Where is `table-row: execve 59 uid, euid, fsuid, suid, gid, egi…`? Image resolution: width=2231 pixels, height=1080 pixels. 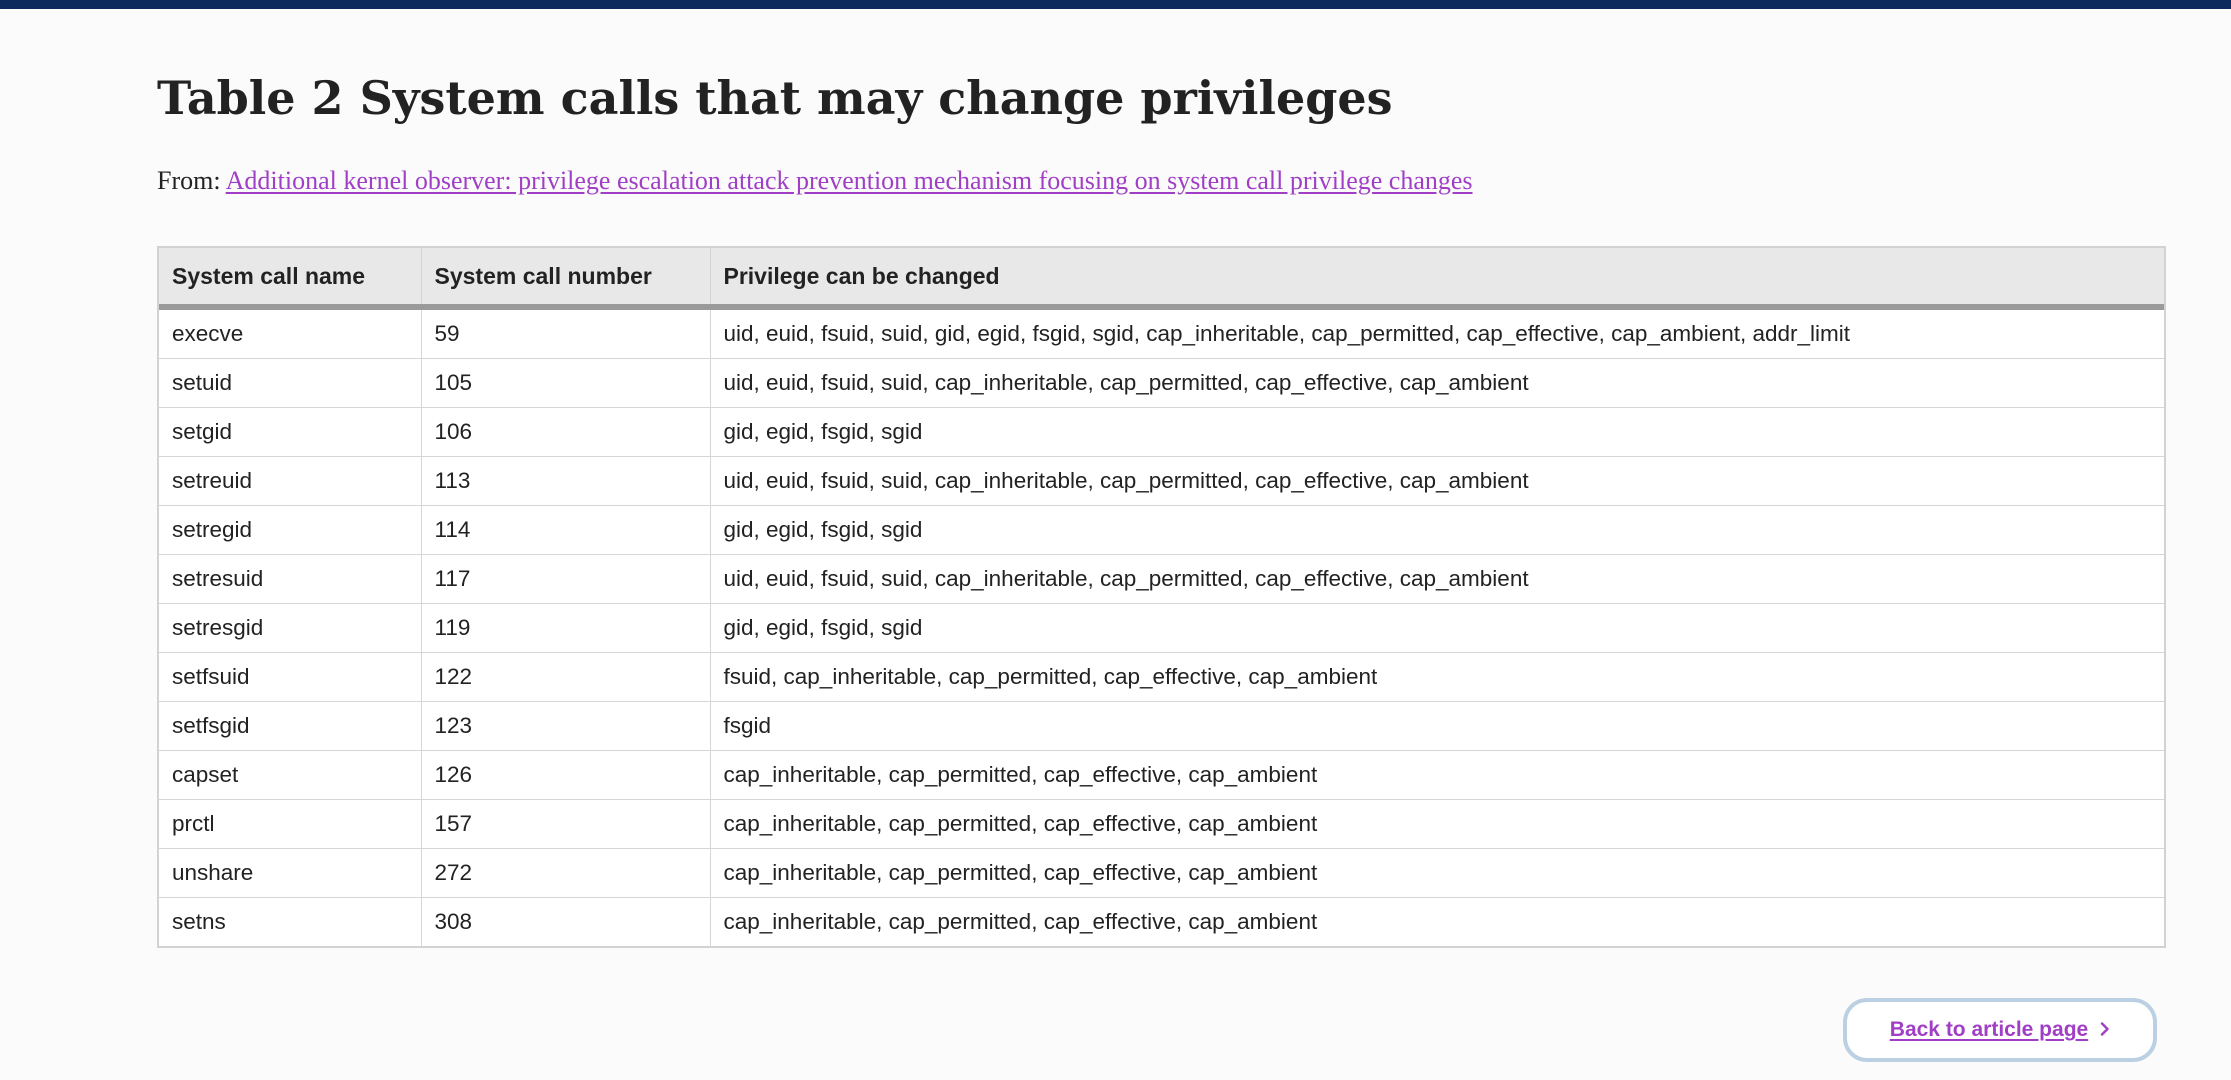 table-row: execve 59 uid, euid, fsuid, suid, gid, egi… is located at coordinates (1161, 333).